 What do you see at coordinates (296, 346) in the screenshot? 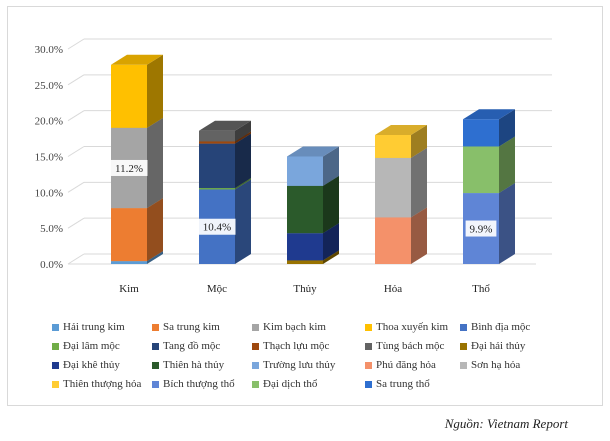
I see `legend-label: Thạch lựu mộc` at bounding box center [296, 346].